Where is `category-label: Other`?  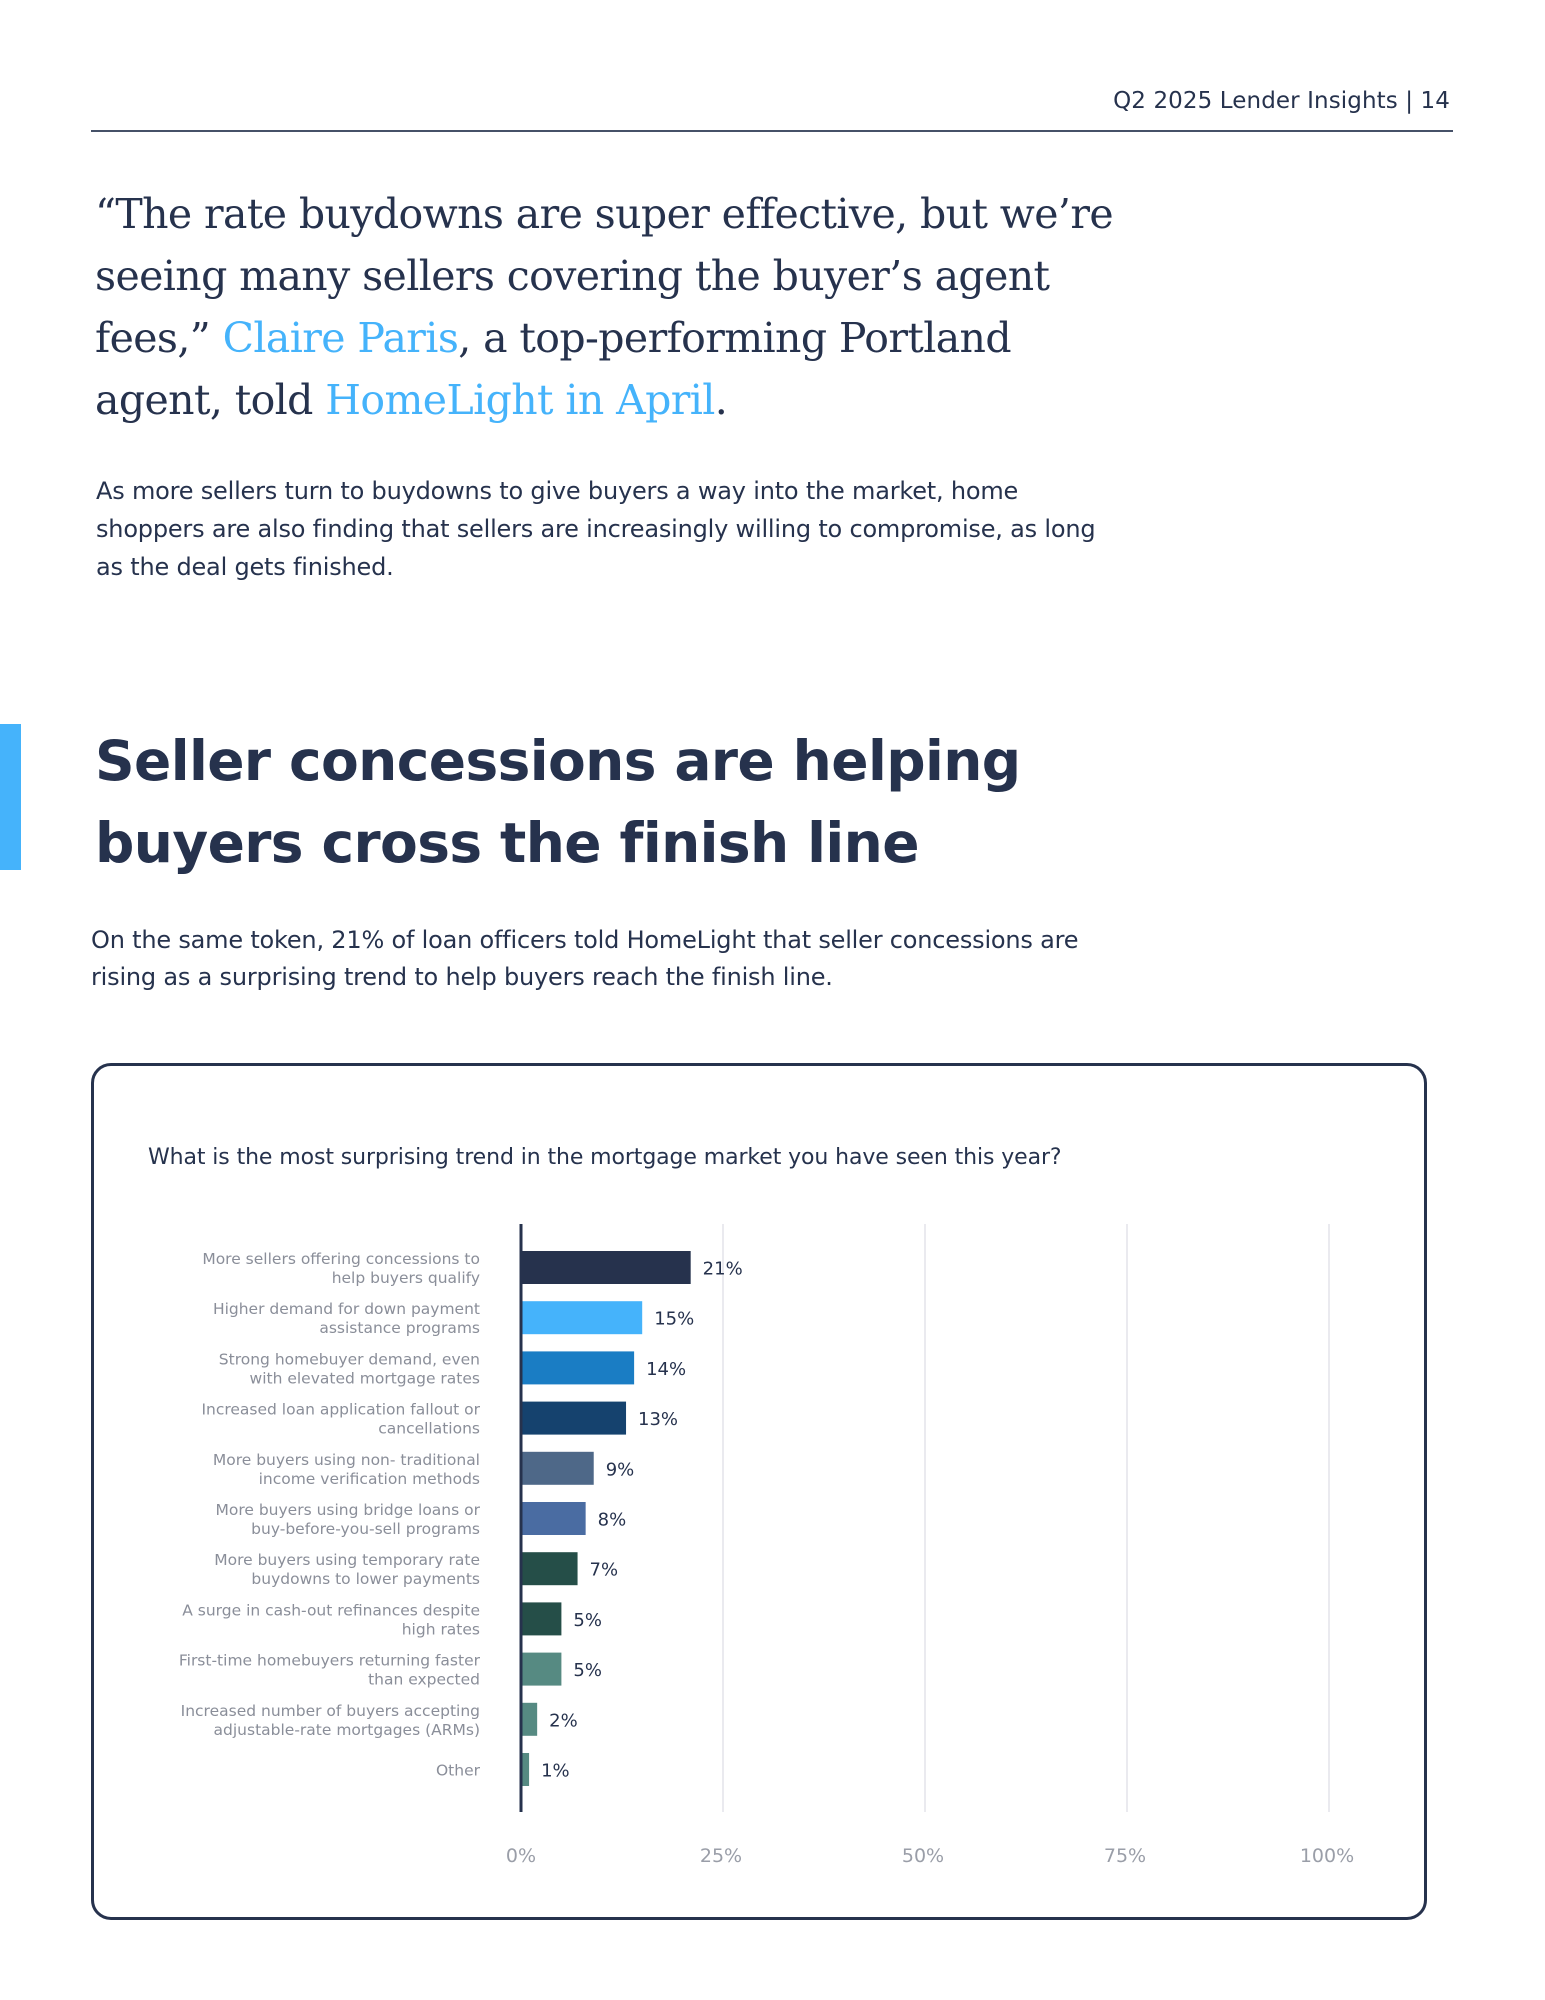
category-label: Other is located at coordinates (458, 1771).